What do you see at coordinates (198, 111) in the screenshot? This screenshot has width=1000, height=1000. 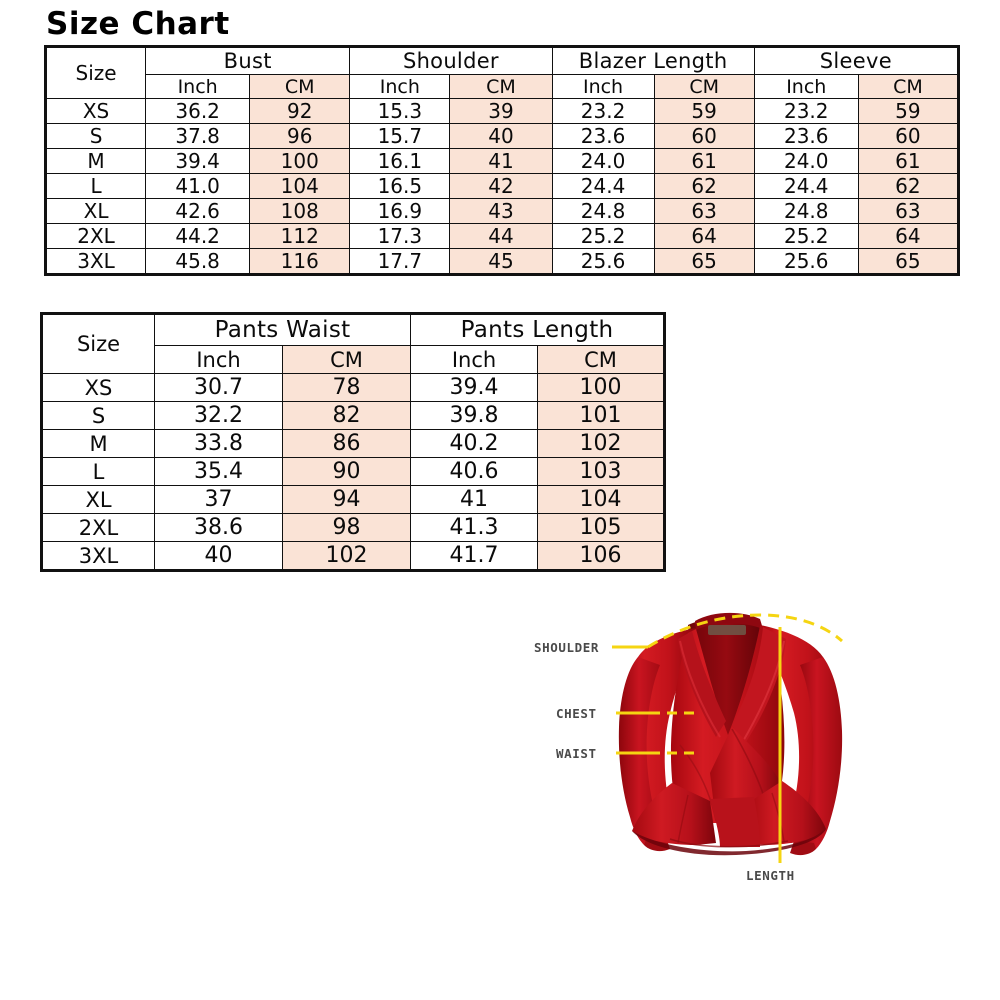 I see `cell-inch-value: 36.2` at bounding box center [198, 111].